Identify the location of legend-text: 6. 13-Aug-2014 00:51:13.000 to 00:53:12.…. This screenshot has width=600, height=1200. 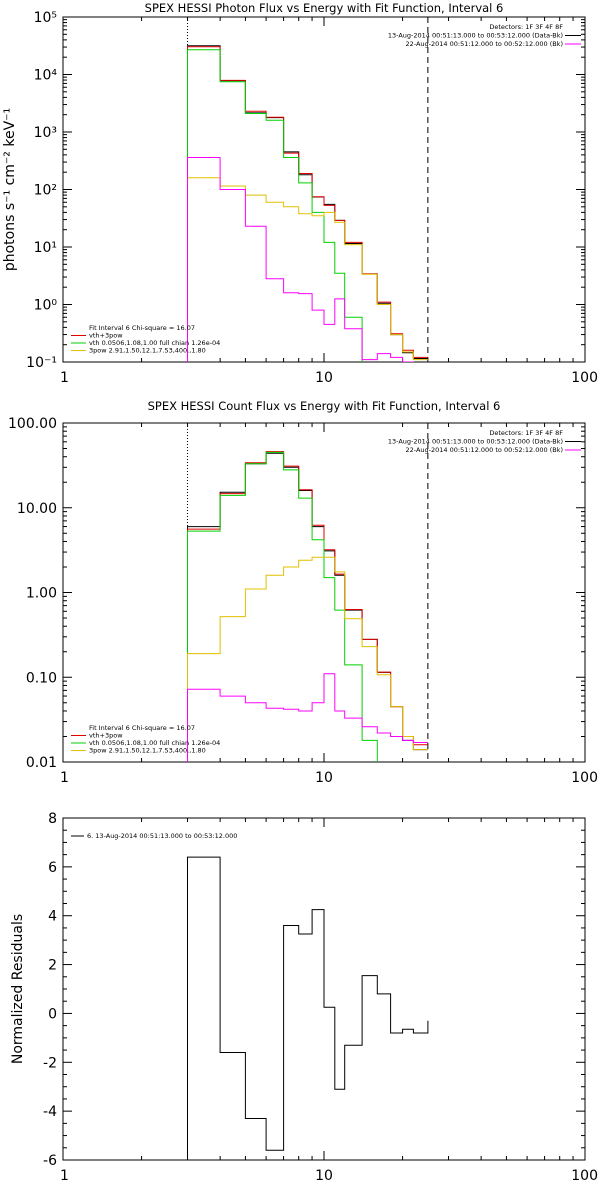
(162, 836).